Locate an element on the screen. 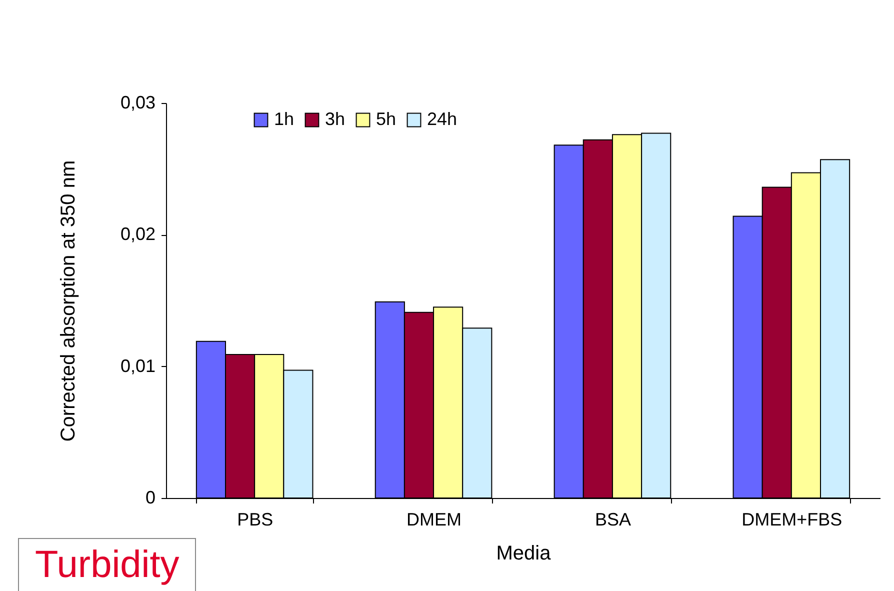 The height and width of the screenshot is (591, 894). legend-label: 24h is located at coordinates (442, 119).